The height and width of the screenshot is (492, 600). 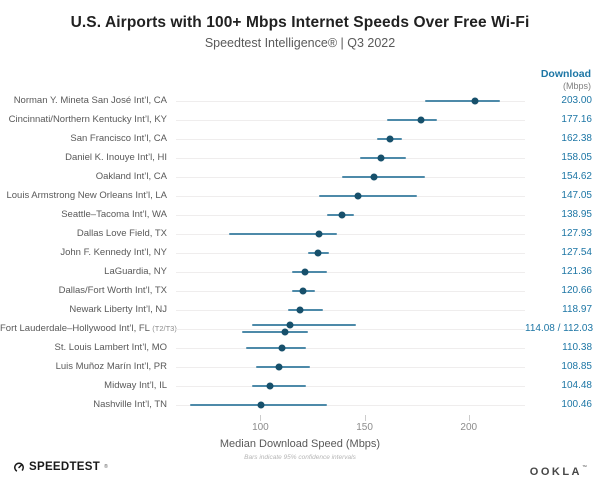 What do you see at coordinates (565, 74) in the screenshot?
I see `download-header-label: Download` at bounding box center [565, 74].